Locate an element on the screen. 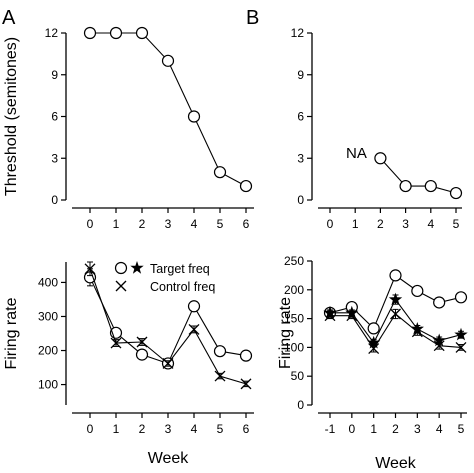 The image size is (474, 473). legend-target-label: Target freq is located at coordinates (180, 269).